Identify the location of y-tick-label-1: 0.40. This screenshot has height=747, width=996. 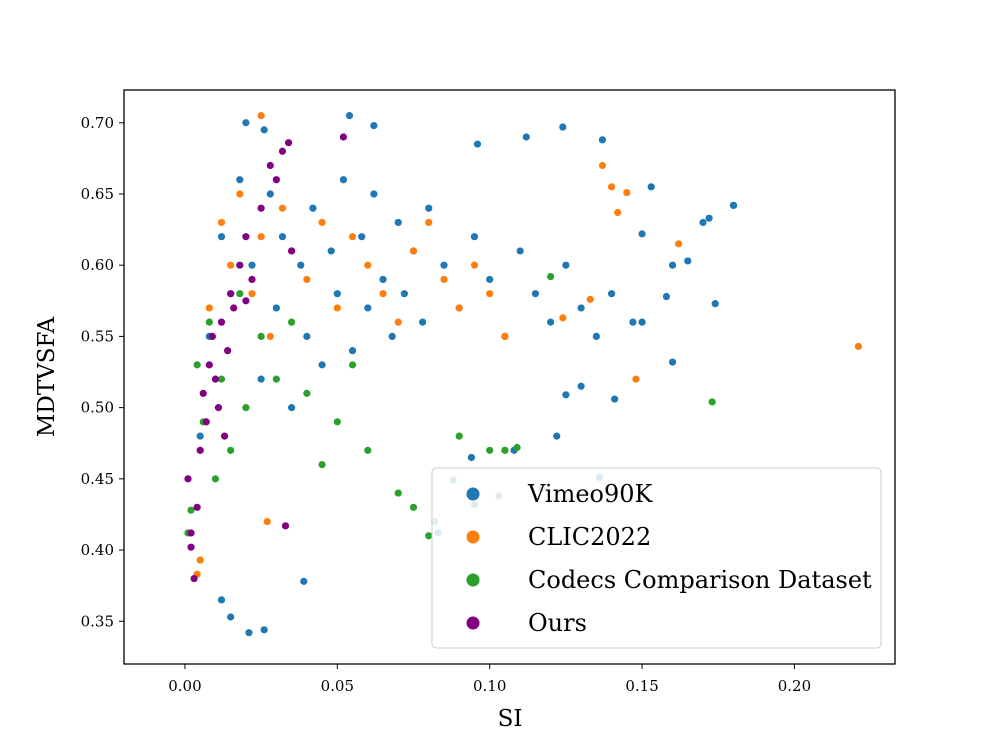
(97, 550).